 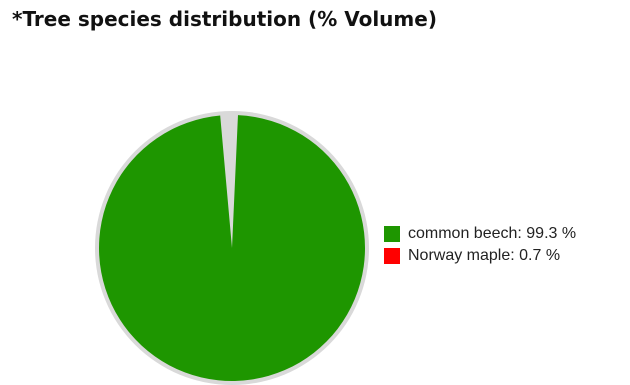 I want to click on legend-swatch-common-beech, so click(x=392, y=234).